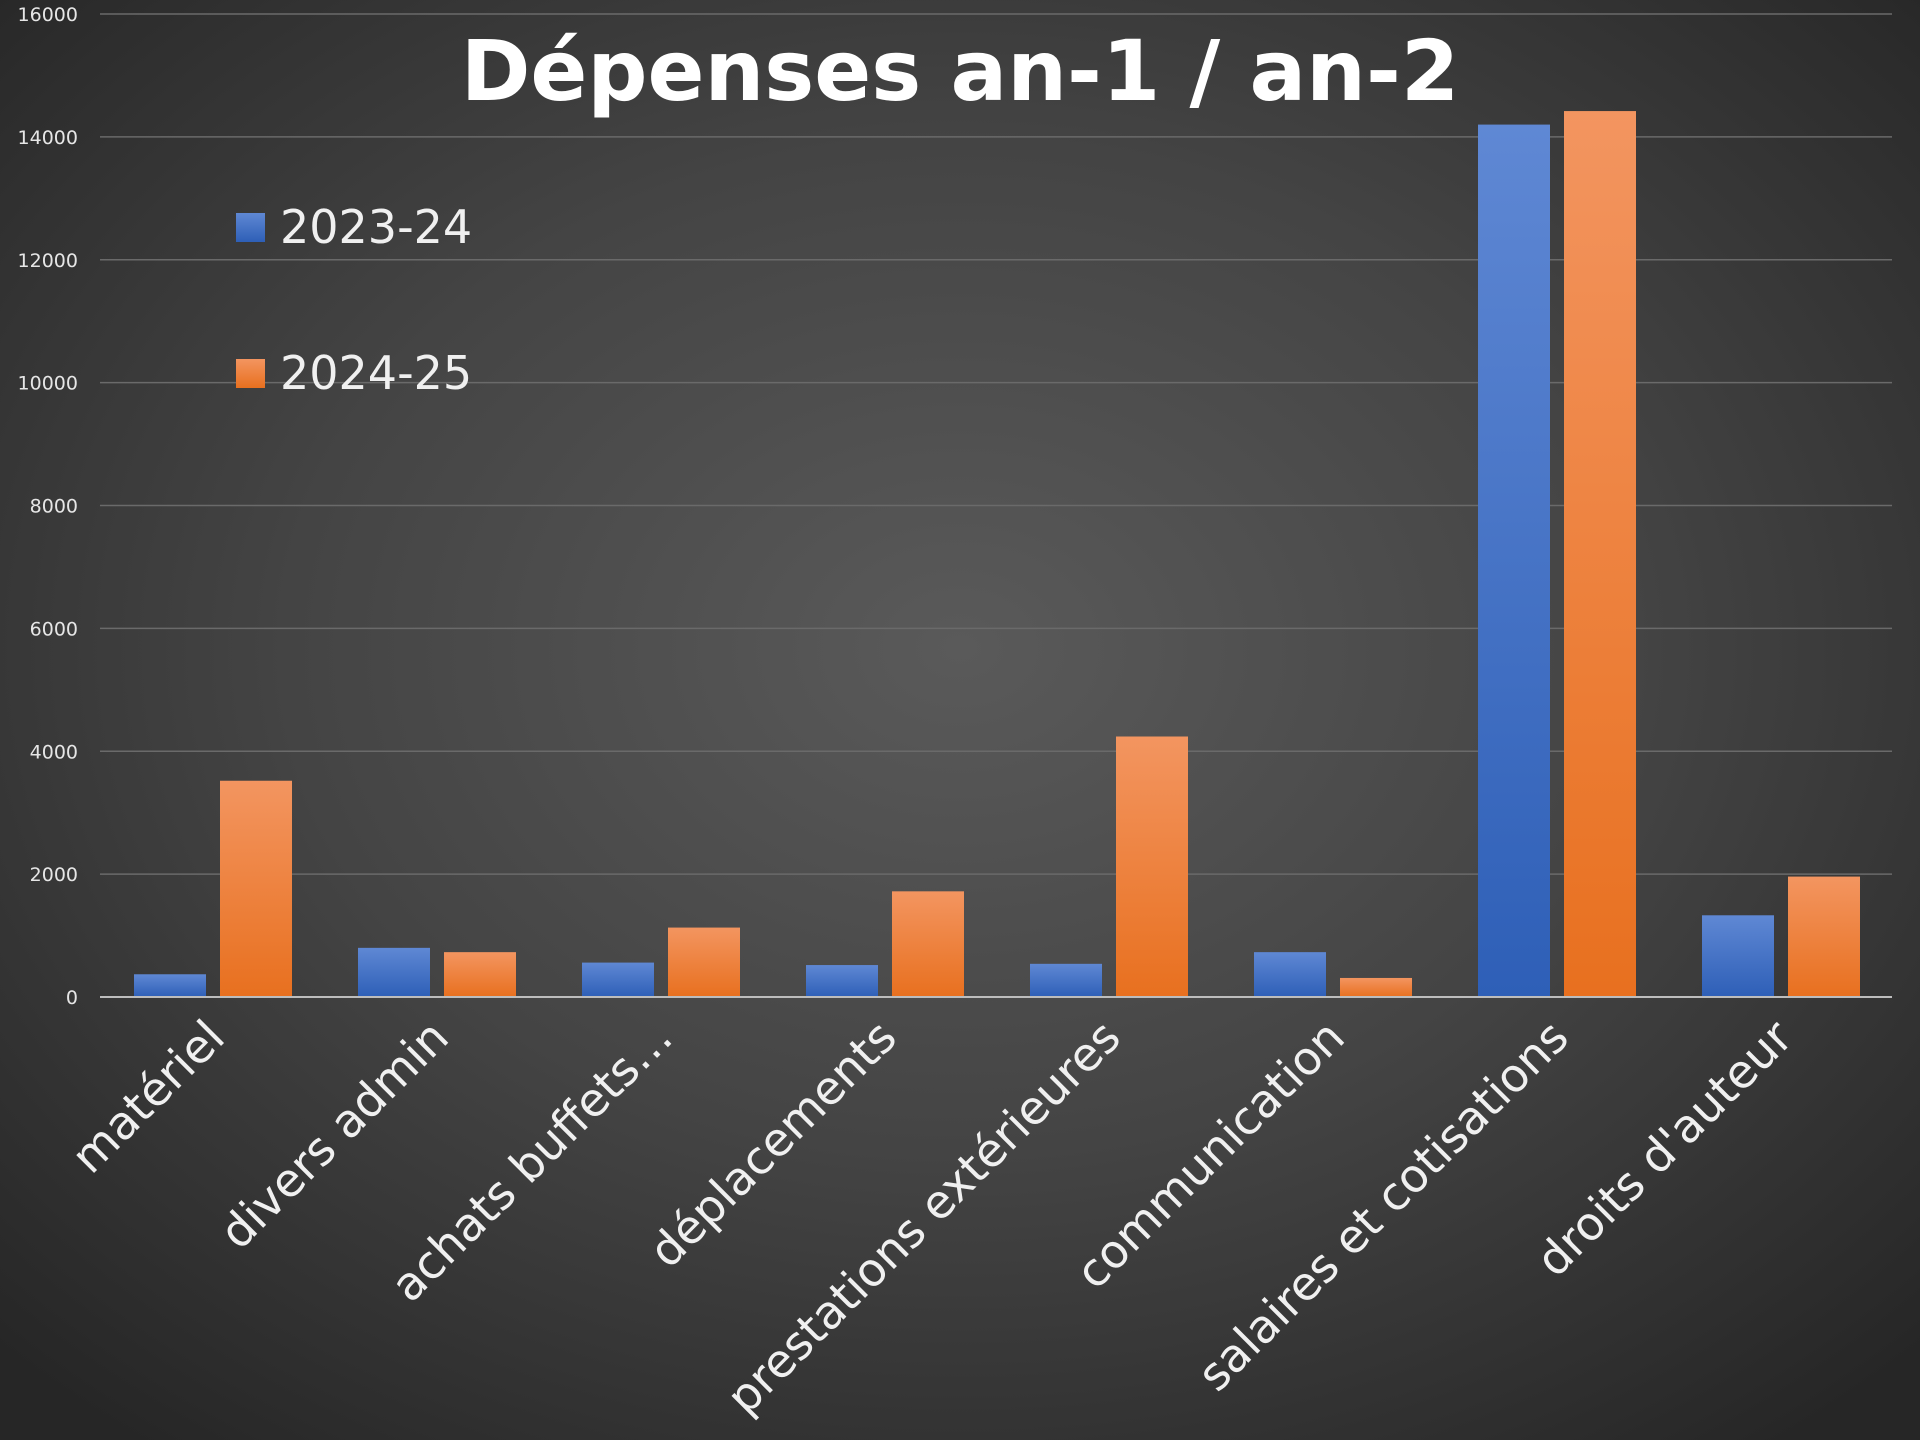  What do you see at coordinates (48, 138) in the screenshot?
I see `y-tick-label: 14000` at bounding box center [48, 138].